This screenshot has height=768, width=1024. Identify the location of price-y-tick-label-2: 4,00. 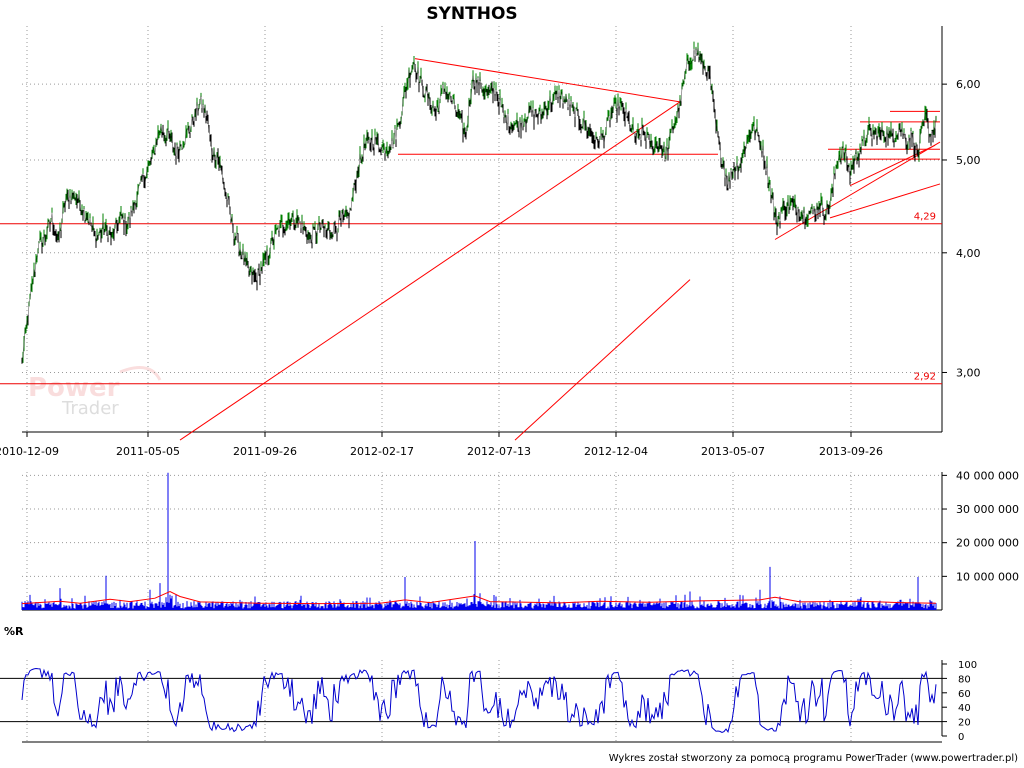
(968, 253).